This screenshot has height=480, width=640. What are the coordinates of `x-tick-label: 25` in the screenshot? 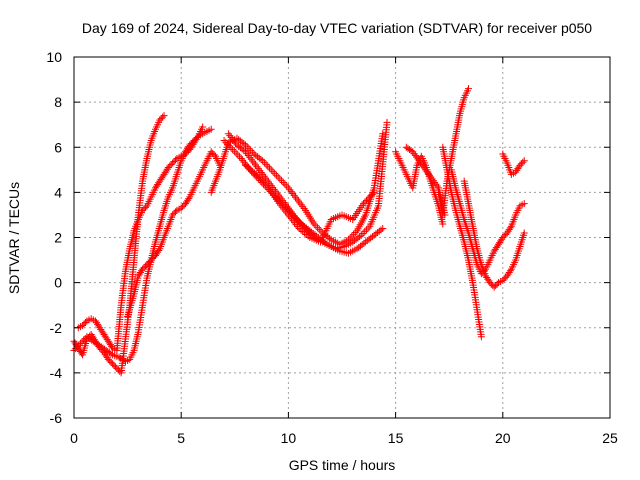 It's located at (610, 438).